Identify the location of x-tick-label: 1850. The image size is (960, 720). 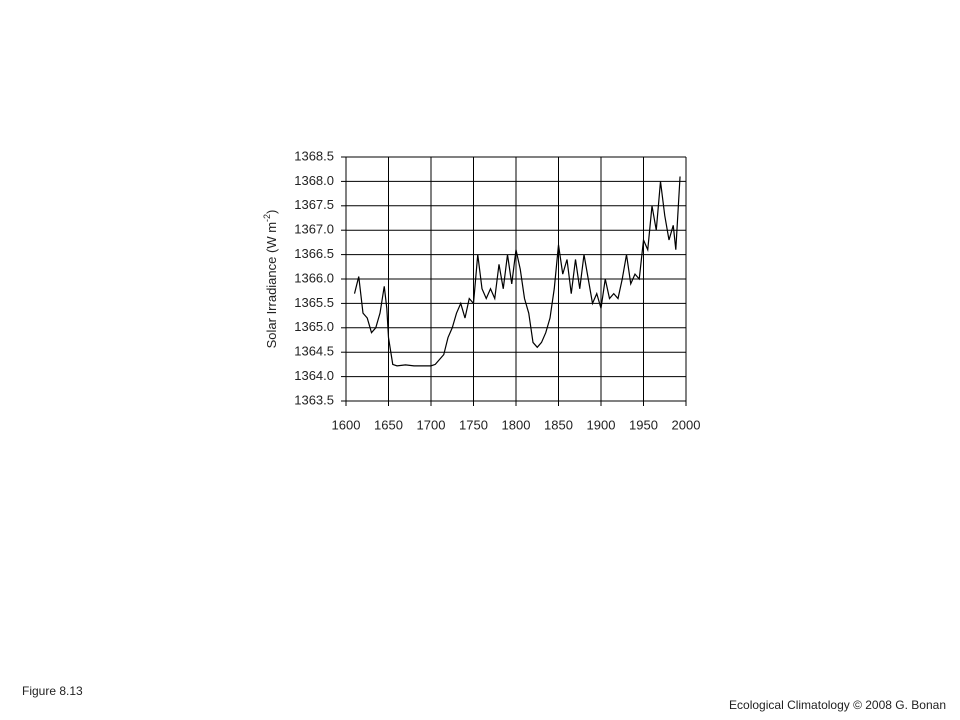
(558, 424).